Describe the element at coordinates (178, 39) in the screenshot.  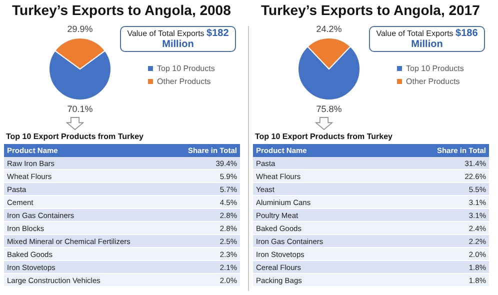
I see `speech-bubble: Value of Total Exports $182 Million` at that location.